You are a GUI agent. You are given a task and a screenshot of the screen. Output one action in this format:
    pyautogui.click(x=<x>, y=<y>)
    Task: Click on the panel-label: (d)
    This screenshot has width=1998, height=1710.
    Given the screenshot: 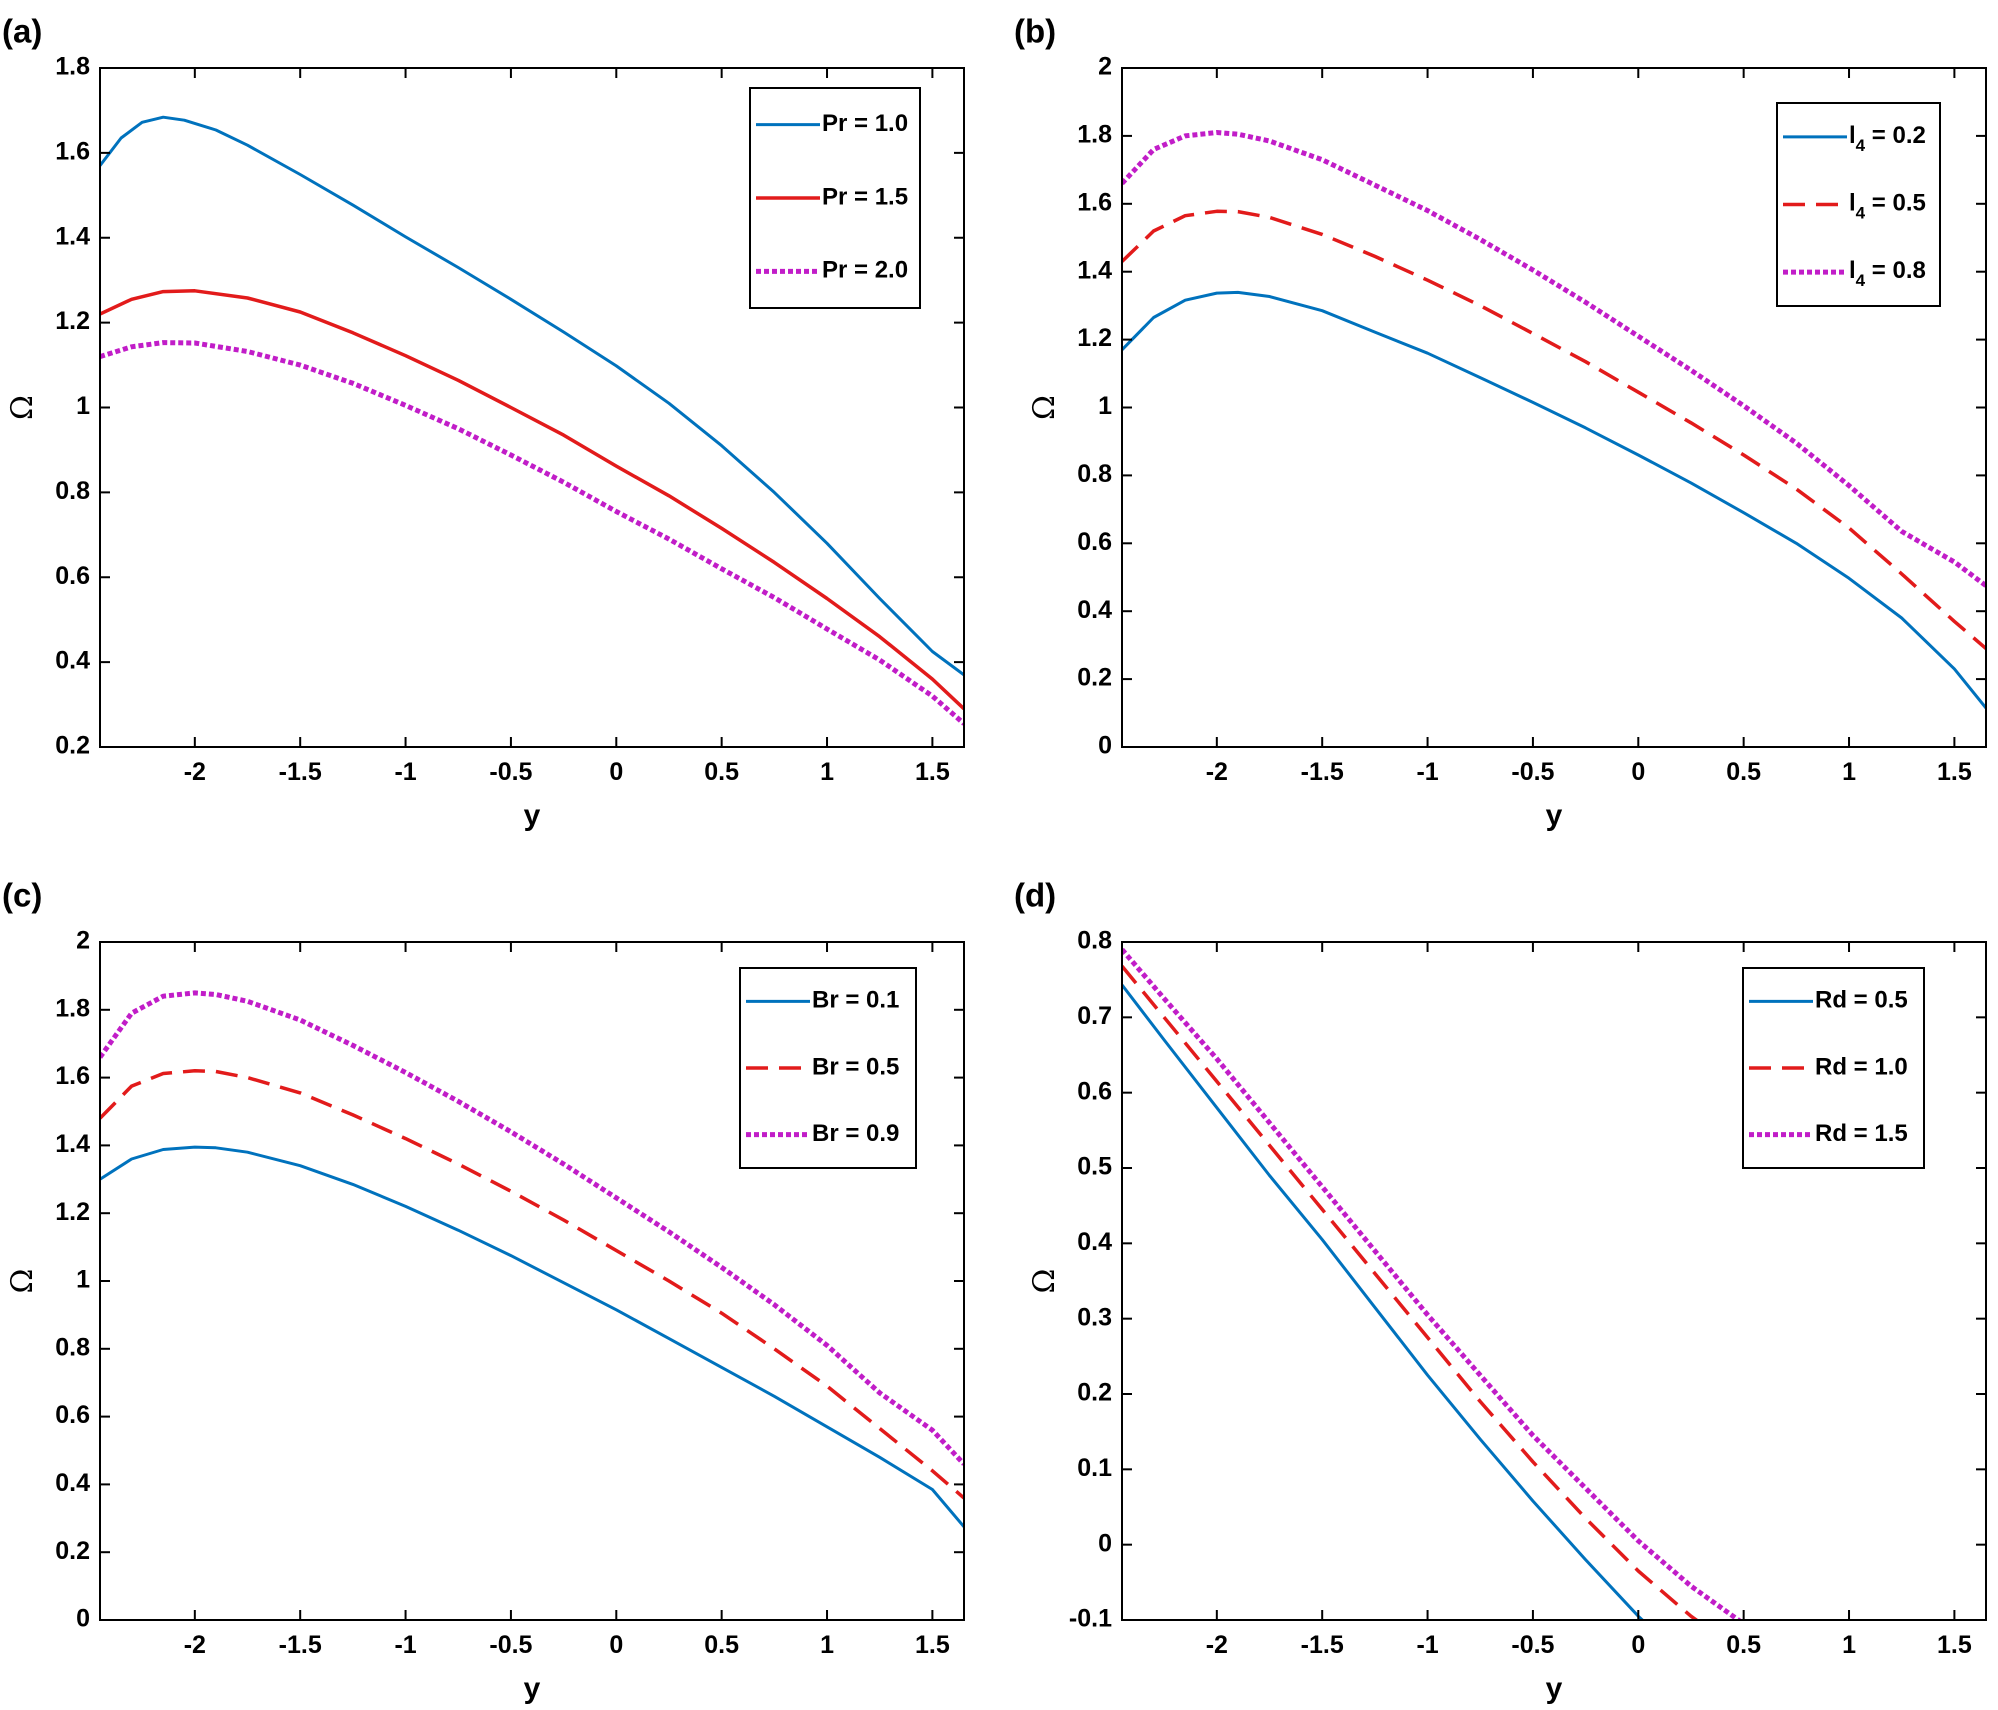 What is the action you would take?
    pyautogui.click(x=1035, y=895)
    